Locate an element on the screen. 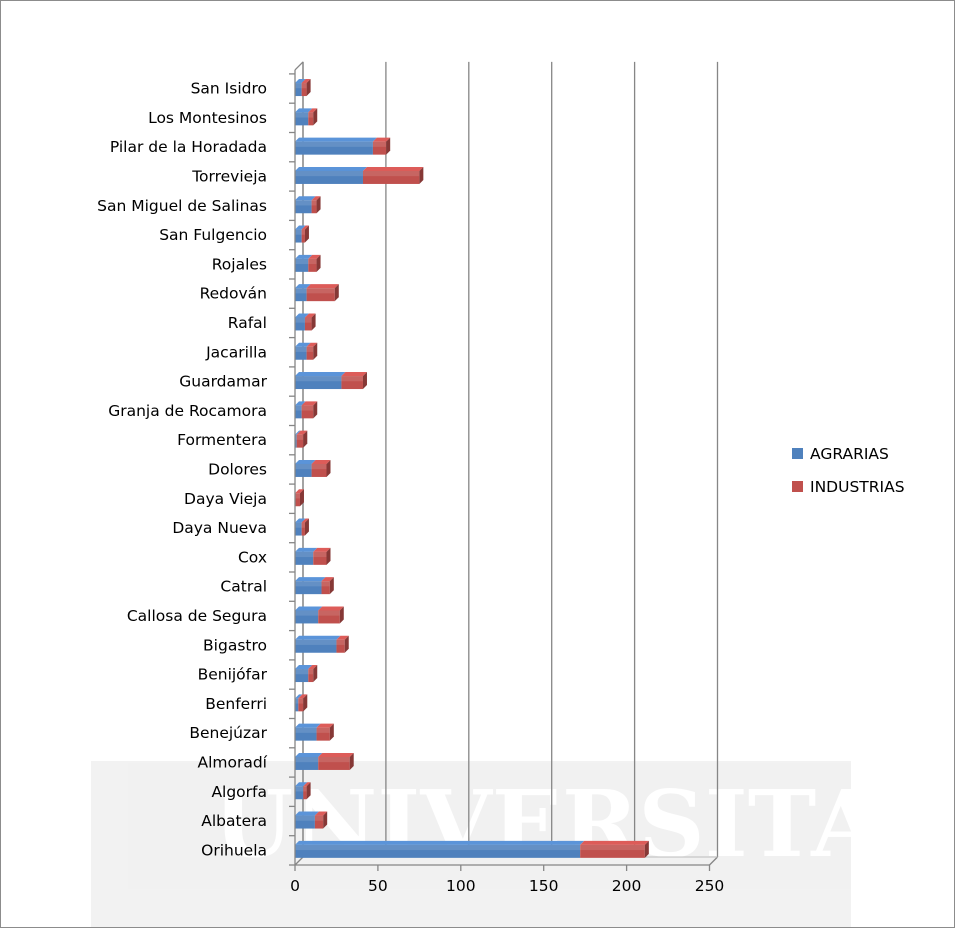 This screenshot has width=955, height=928. value-tick-label: 100 is located at coordinates (461, 886).